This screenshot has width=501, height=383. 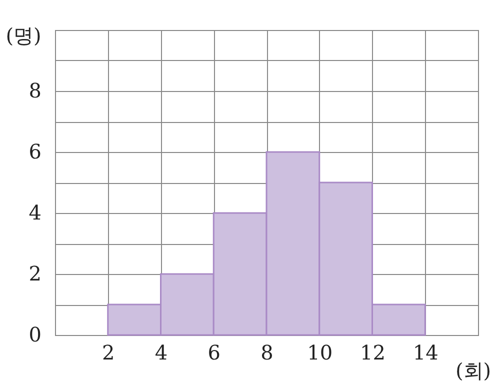 What do you see at coordinates (373, 352) in the screenshot?
I see `x-tick-label: 12` at bounding box center [373, 352].